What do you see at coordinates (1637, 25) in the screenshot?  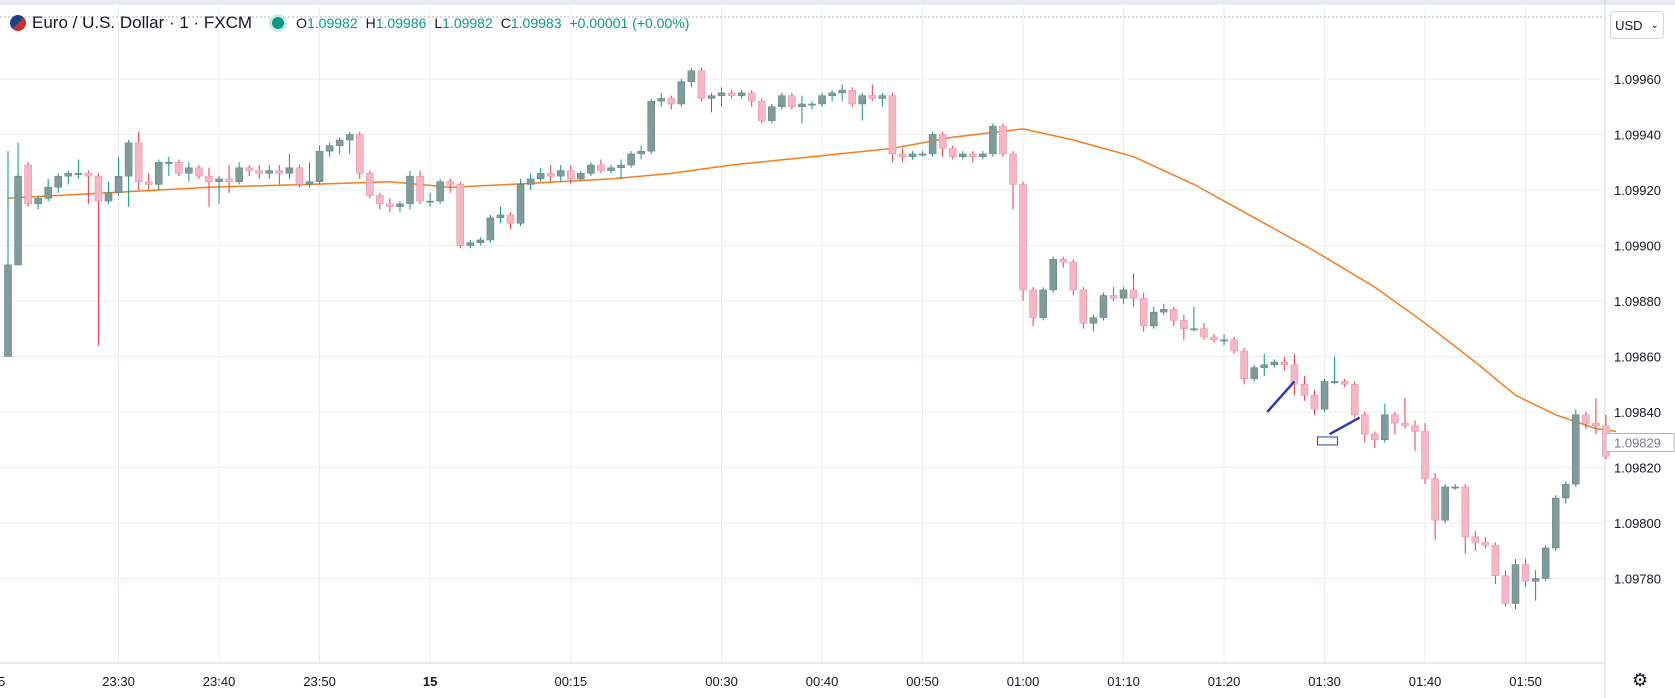 I see `currency-dropdown: USD ⌄` at bounding box center [1637, 25].